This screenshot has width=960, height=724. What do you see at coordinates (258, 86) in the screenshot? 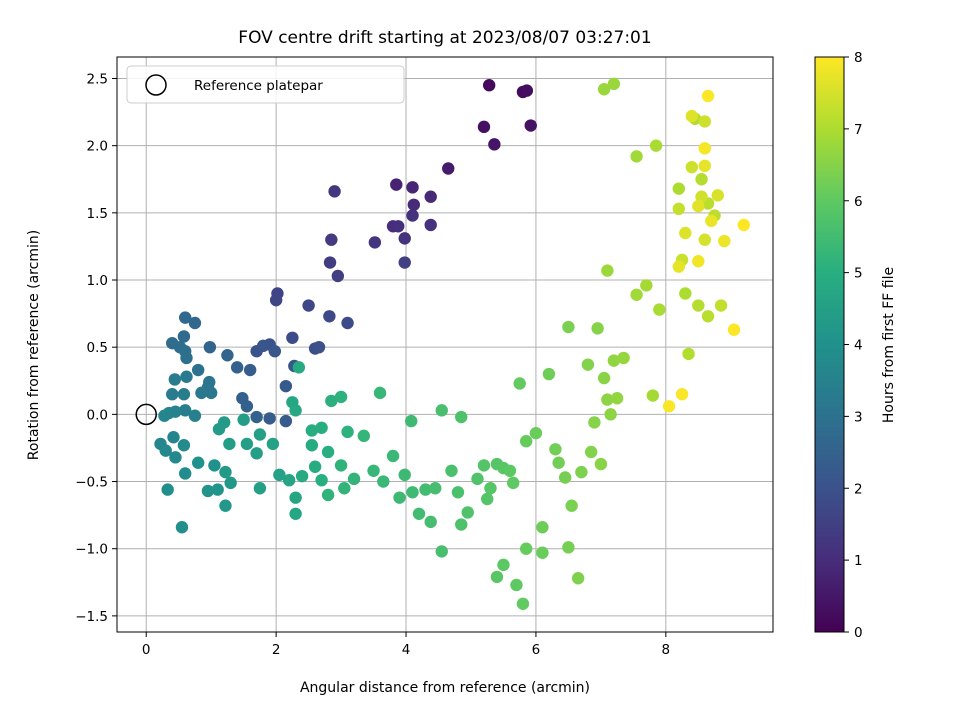
I see `legend-entry-label: Reference platepar` at bounding box center [258, 86].